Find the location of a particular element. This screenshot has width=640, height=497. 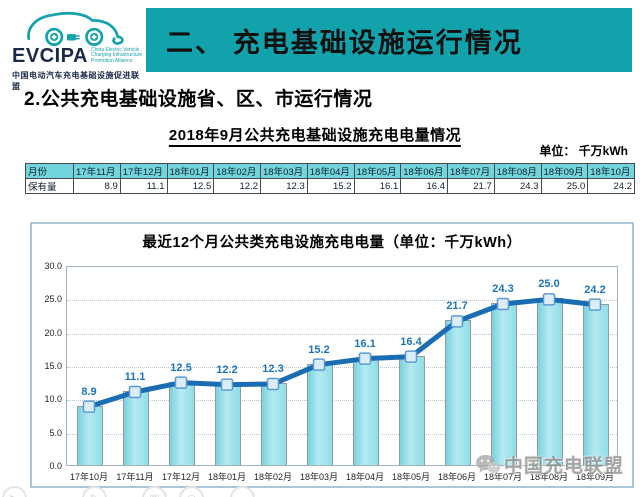

image-icon: ▣ is located at coordinates (154, 491).